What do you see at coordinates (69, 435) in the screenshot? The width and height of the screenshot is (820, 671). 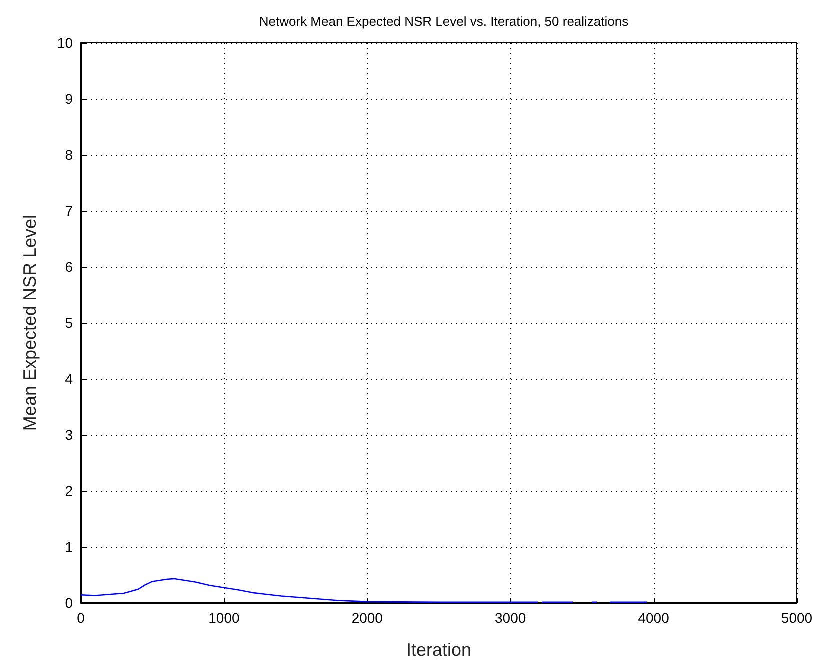 I see `y-tick-label: 3` at bounding box center [69, 435].